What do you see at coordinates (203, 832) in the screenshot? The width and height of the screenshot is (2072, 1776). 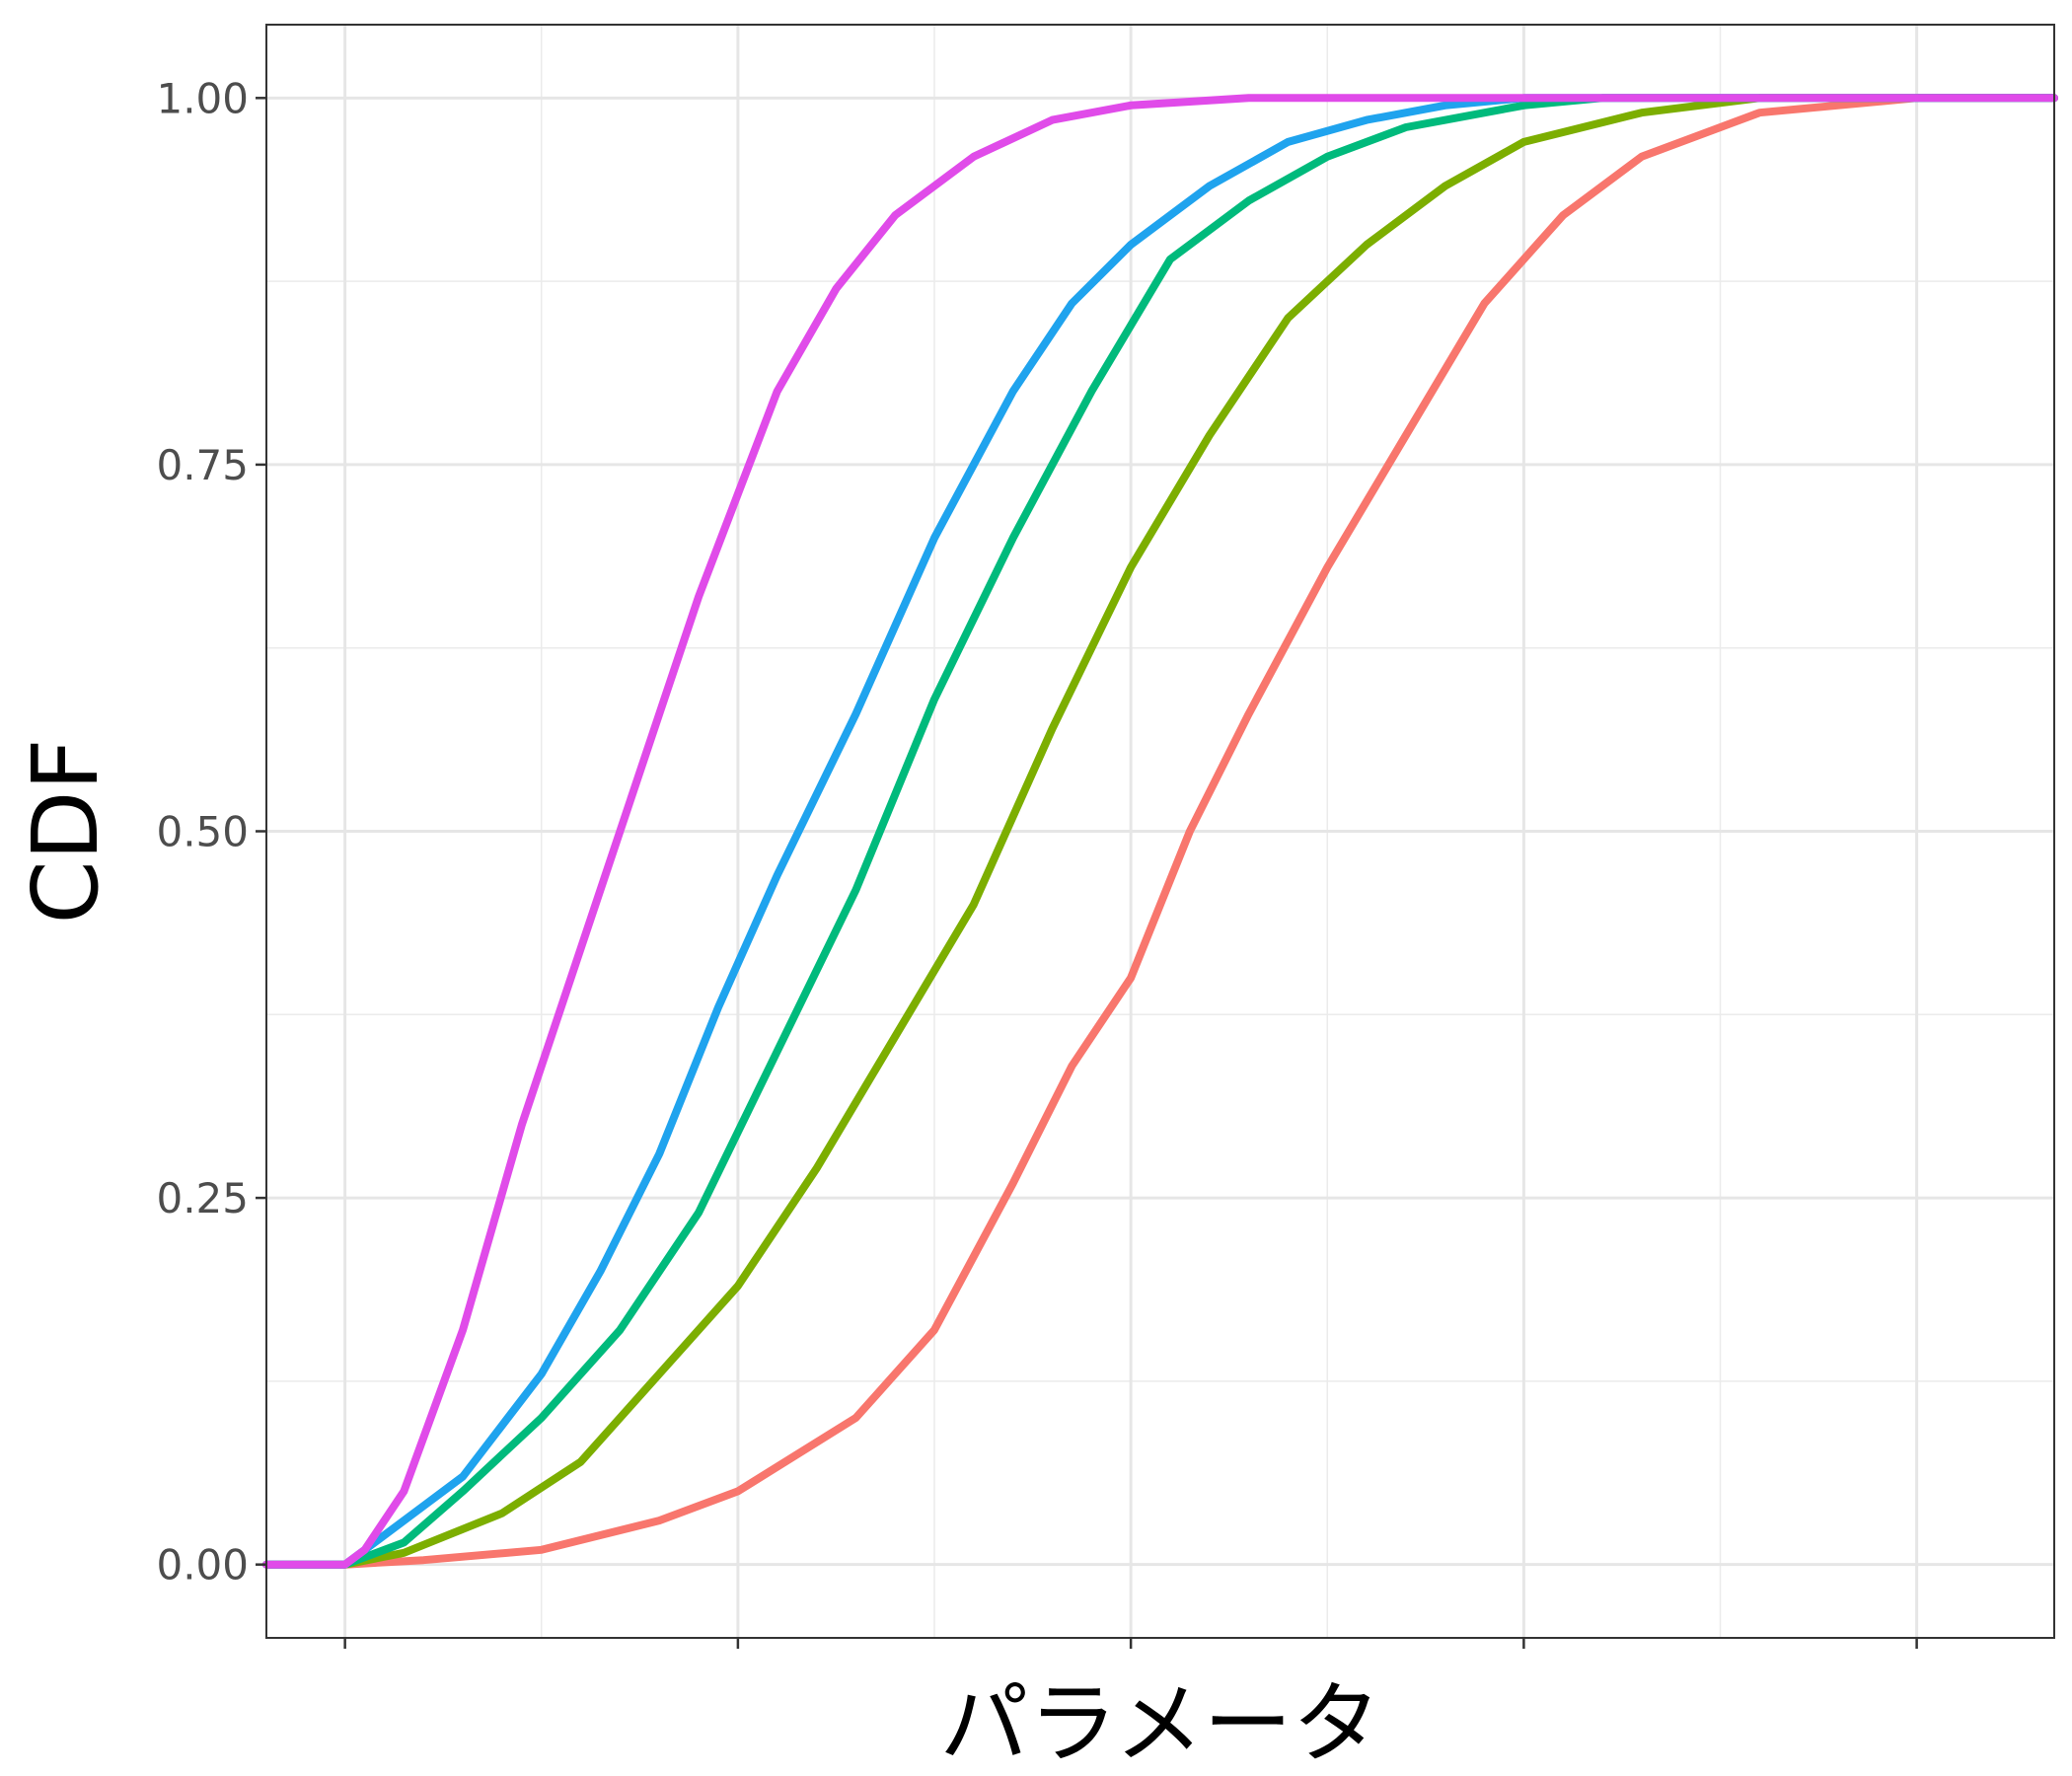 I see `y-tick-label: 0.50` at bounding box center [203, 832].